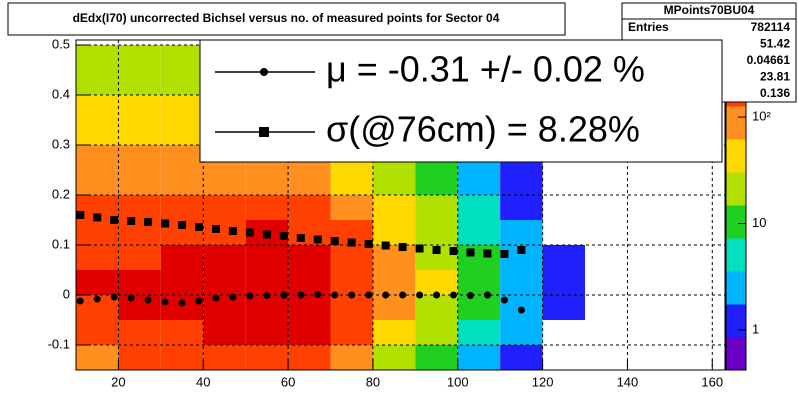 This screenshot has width=799, height=412. I want to click on x-tick-label: 140, so click(628, 381).